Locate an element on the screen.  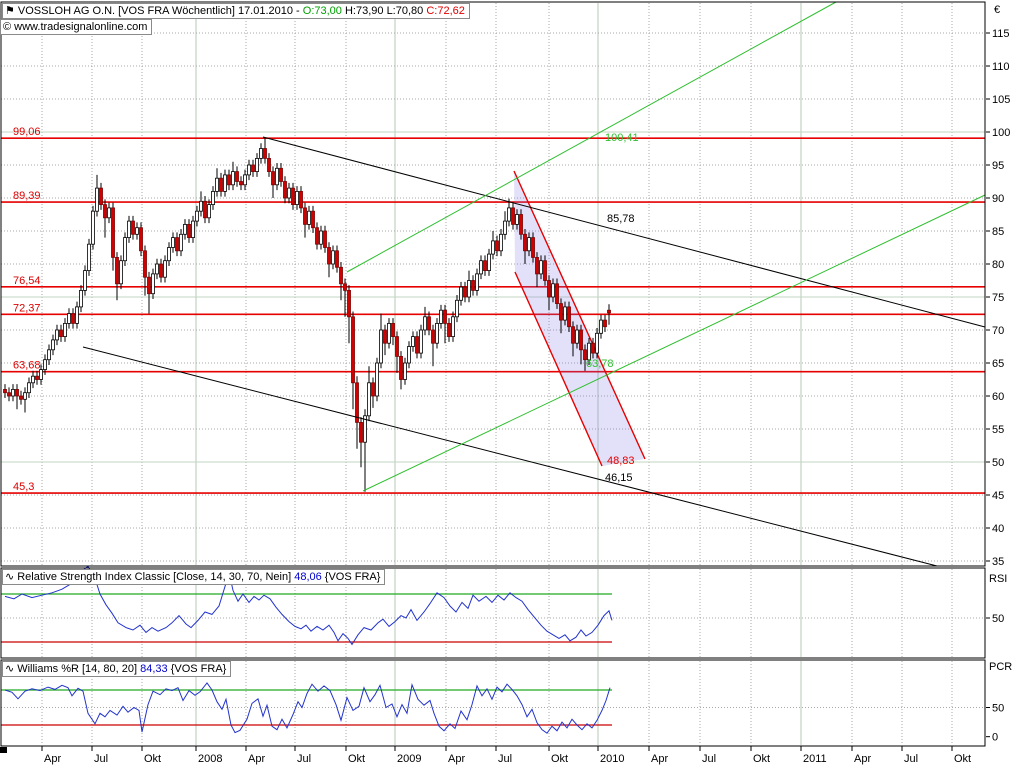
channel-line is located at coordinates (579, 315).